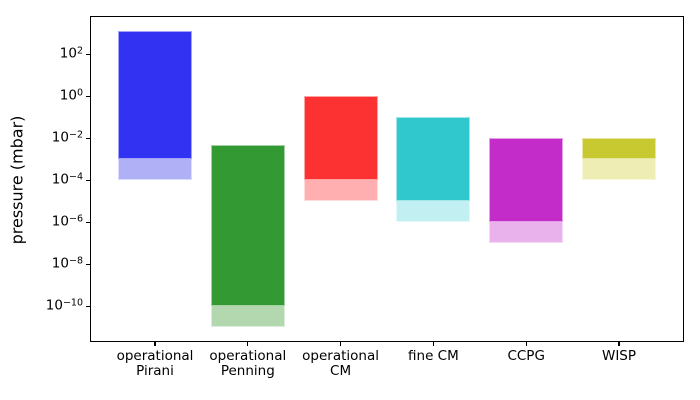  What do you see at coordinates (75, 177) in the screenshot?
I see `y-tick-exponent: −4` at bounding box center [75, 177].